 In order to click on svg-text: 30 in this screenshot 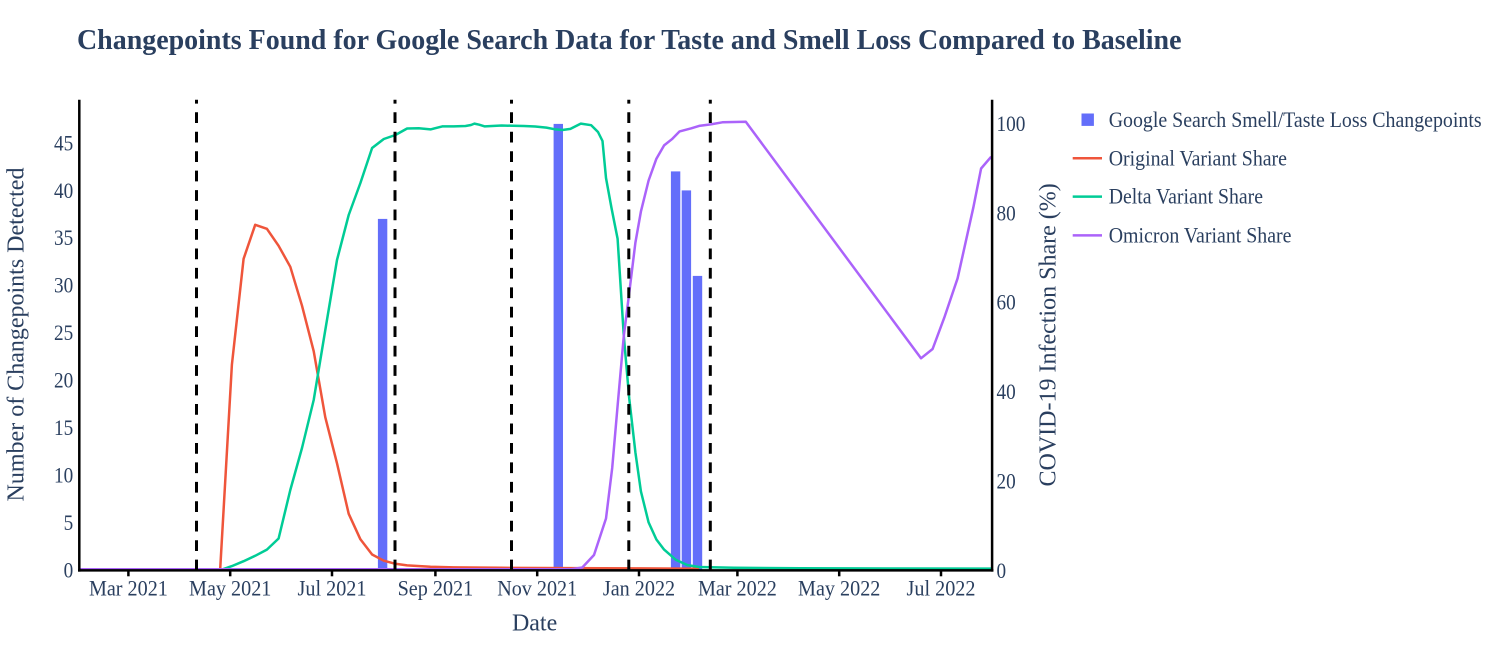, I will do `click(63, 285)`.